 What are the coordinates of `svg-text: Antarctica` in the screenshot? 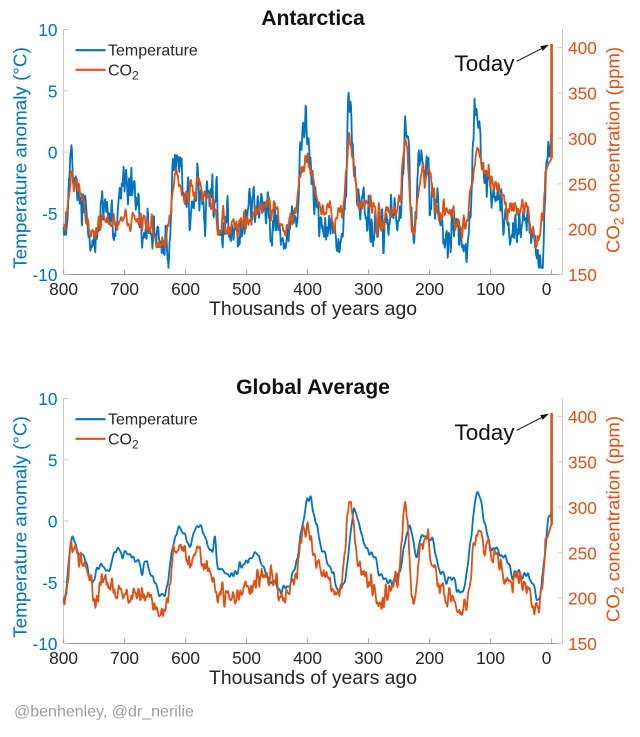 It's located at (313, 18).